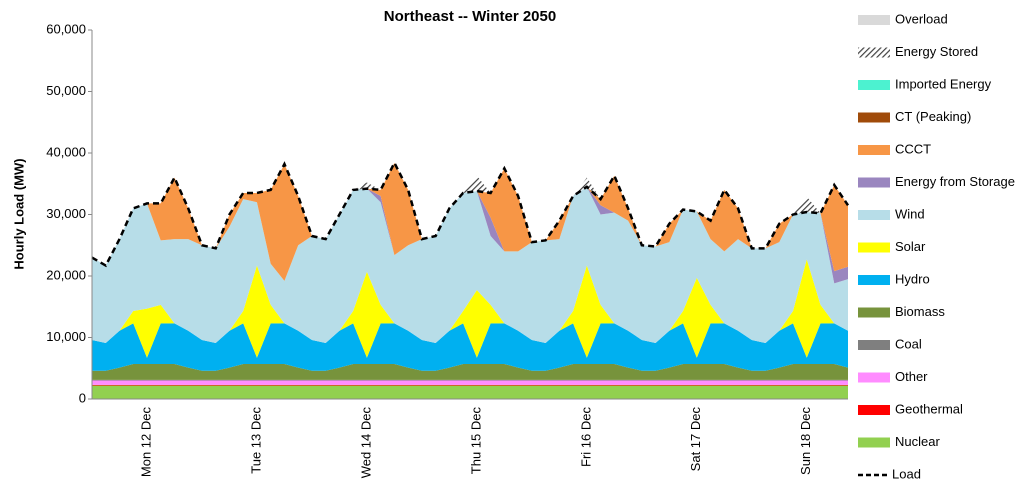 This screenshot has height=485, width=1027. Describe the element at coordinates (695, 439) in the screenshot. I see `x-tick-label: Sat 17 Dec` at that location.